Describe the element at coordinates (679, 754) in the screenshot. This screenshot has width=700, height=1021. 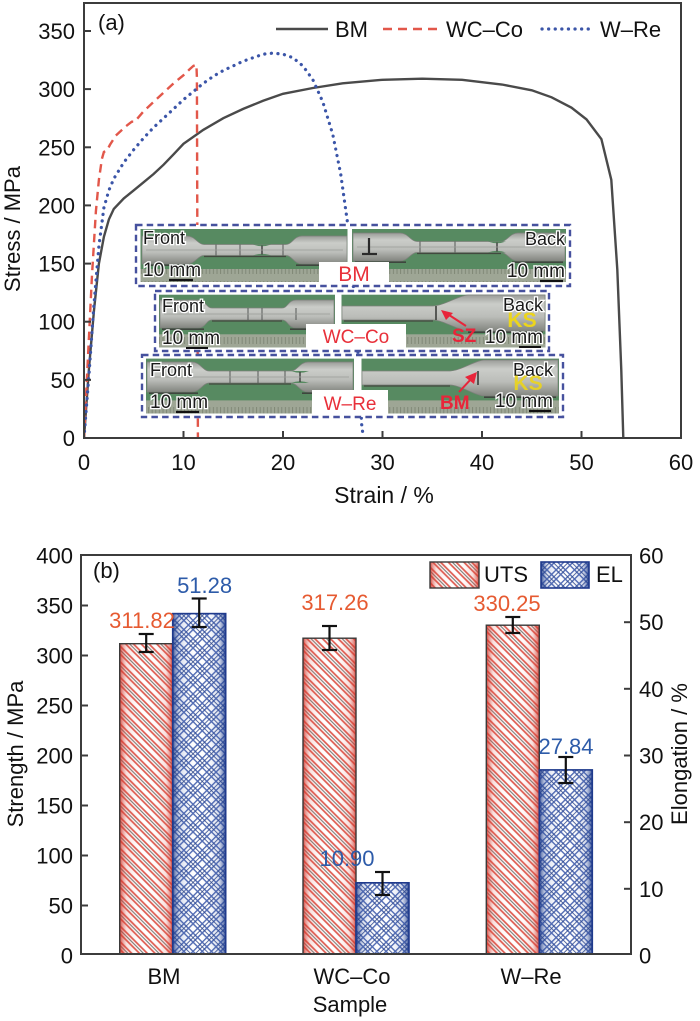
I see `svg-text: Elongation / %` at that location.